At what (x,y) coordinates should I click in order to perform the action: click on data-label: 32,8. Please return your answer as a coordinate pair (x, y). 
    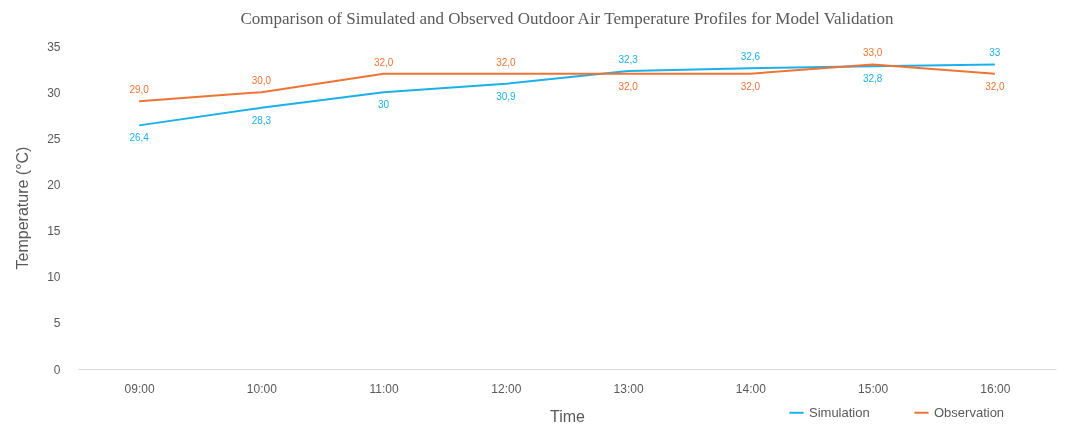
    Looking at the image, I should click on (872, 79).